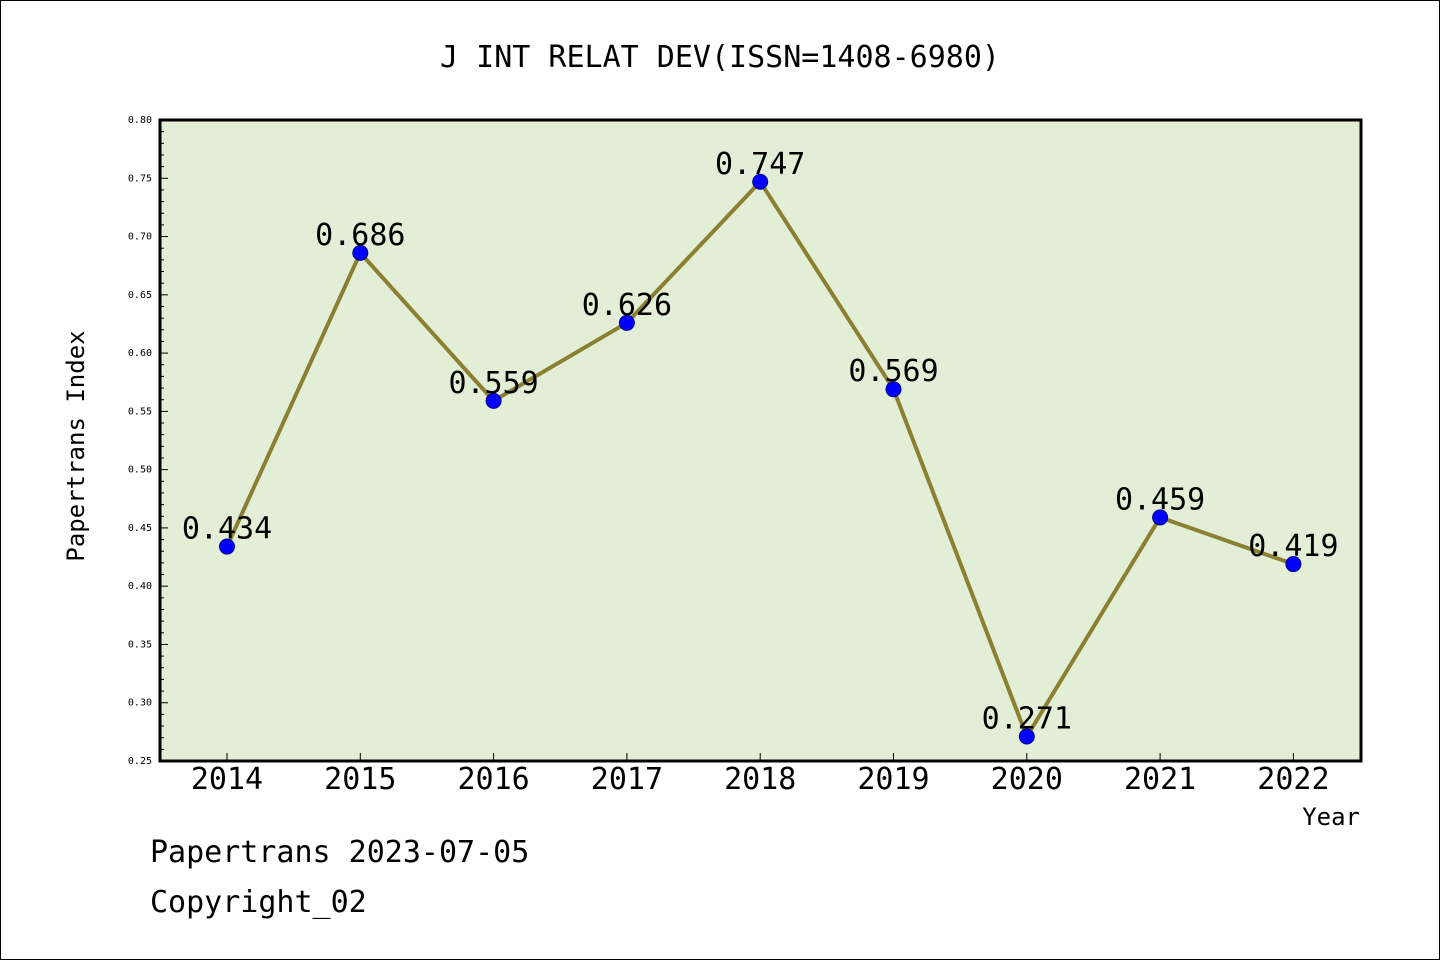  I want to click on y-tick-label: 0.25, so click(140, 761).